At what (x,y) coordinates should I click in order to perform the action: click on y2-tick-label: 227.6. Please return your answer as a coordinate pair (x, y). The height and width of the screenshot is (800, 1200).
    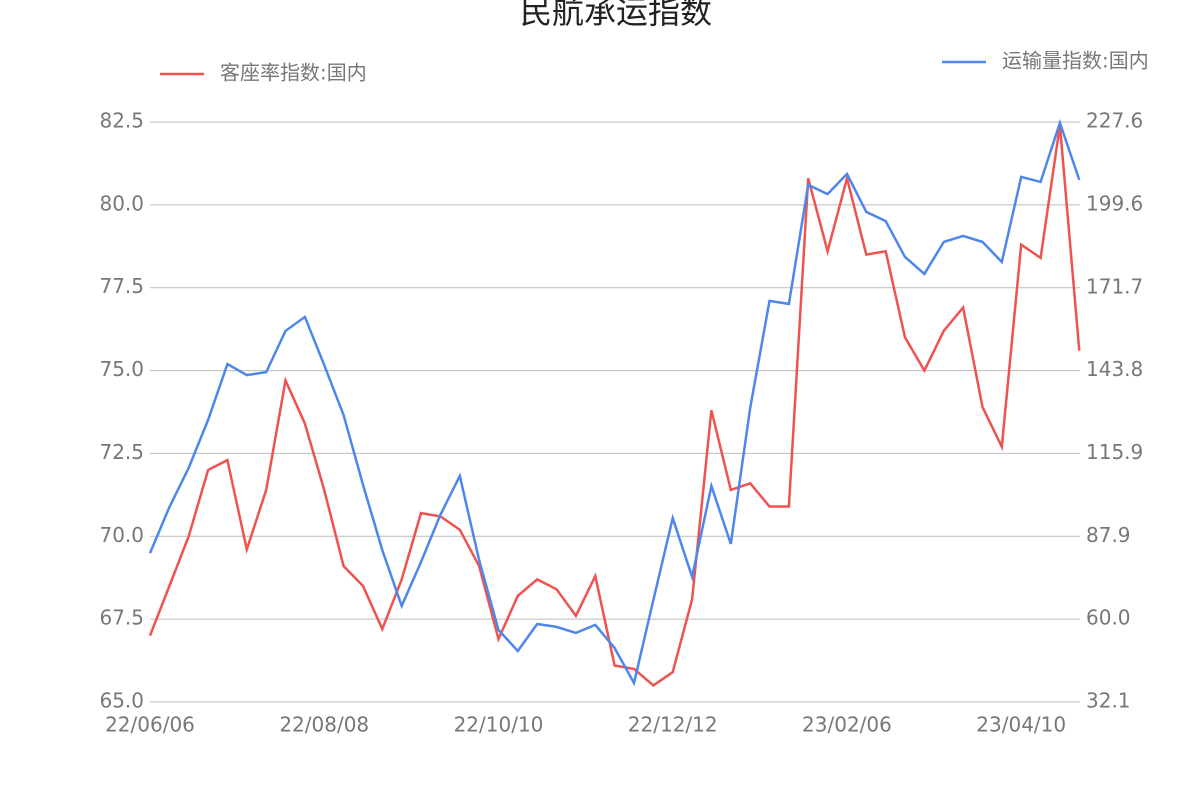
    Looking at the image, I should click on (1114, 121).